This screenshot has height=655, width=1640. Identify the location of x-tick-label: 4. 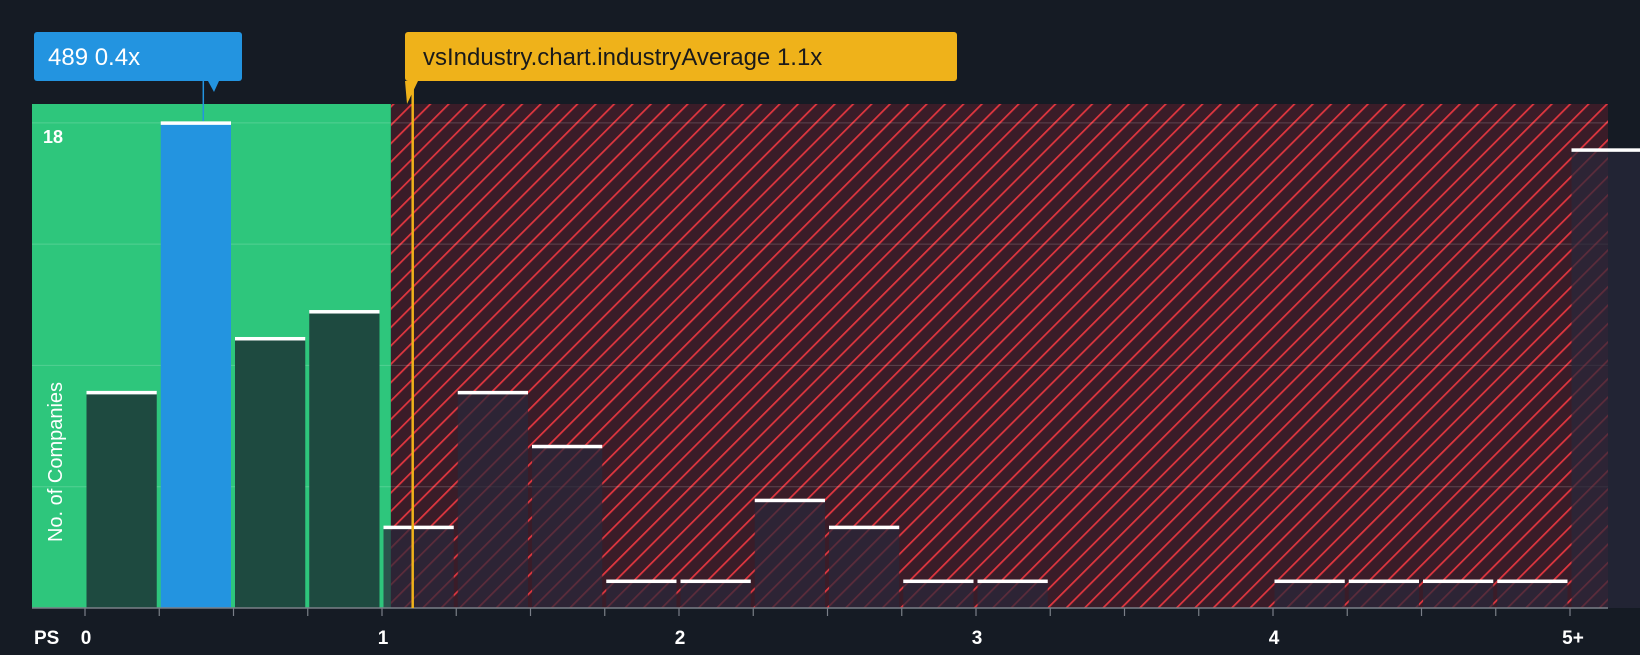
(1274, 638).